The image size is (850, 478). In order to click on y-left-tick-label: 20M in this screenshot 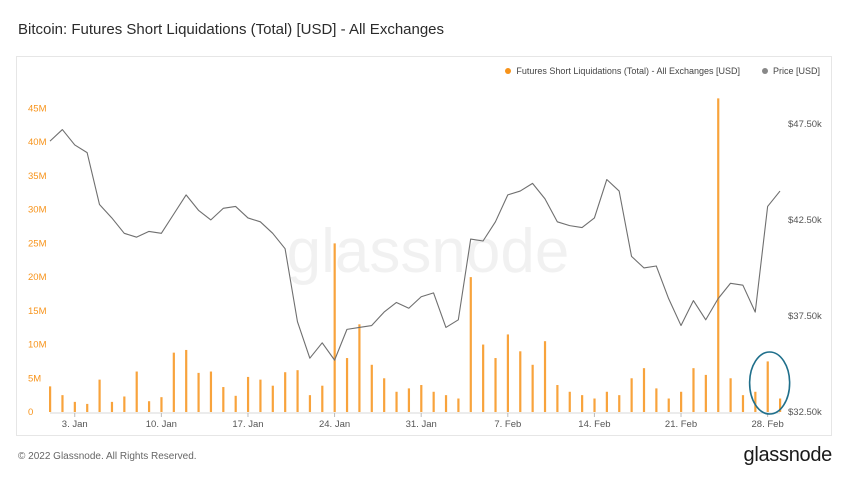, I will do `click(37, 277)`.